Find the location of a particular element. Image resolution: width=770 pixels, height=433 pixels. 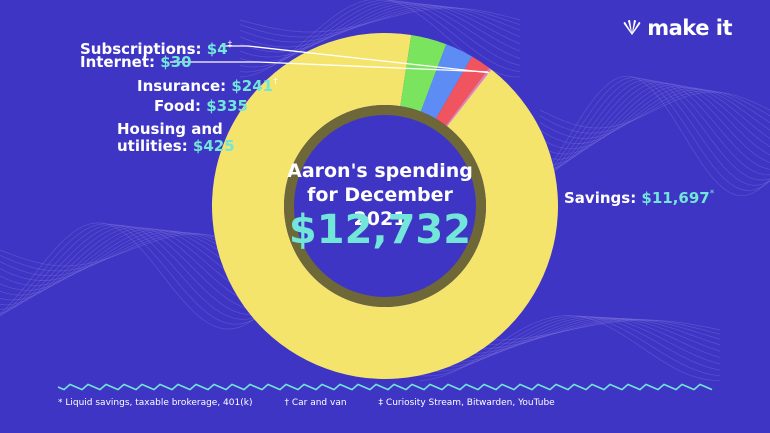

brand-name: make it is located at coordinates (689, 28).